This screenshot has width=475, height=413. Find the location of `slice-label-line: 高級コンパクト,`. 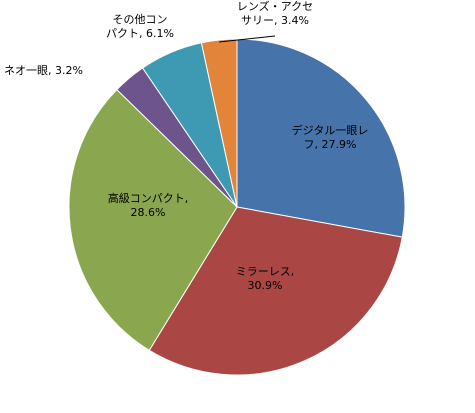

slice-label-line: 高級コンパクト, is located at coordinates (148, 198).